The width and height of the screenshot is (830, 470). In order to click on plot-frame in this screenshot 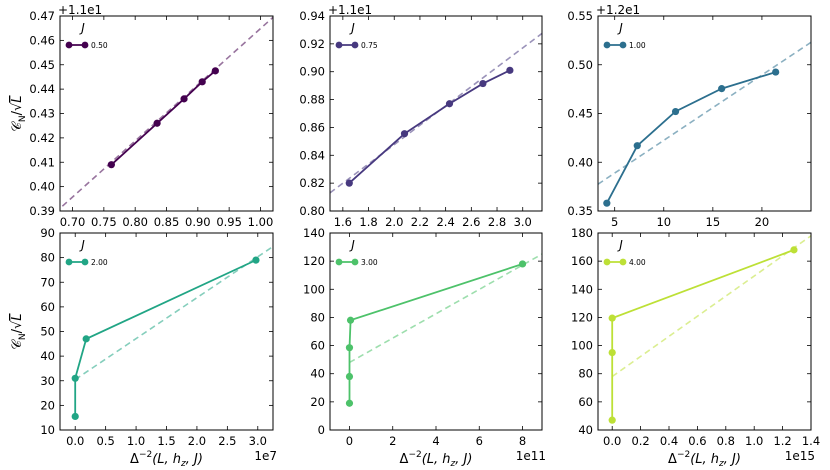, I will do `click(436, 113)`.